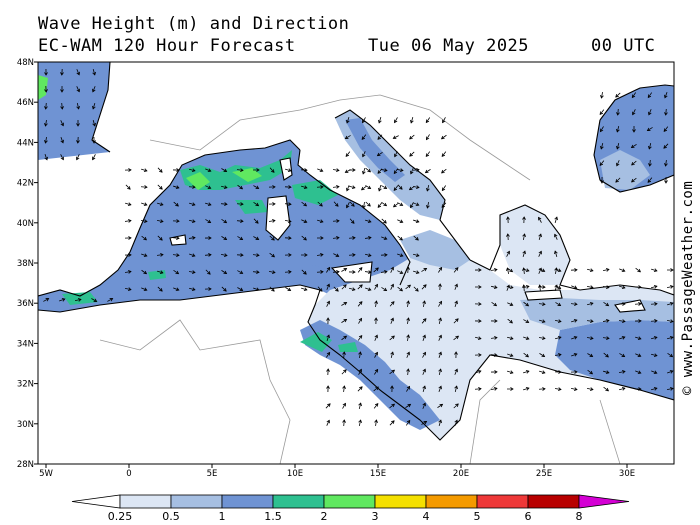 The height and width of the screenshot is (525, 700). Describe the element at coordinates (337, 471) in the screenshot. I see `longitude-axis: 5W 0 5E 10E 15E 20E 25E 30E` at that location.